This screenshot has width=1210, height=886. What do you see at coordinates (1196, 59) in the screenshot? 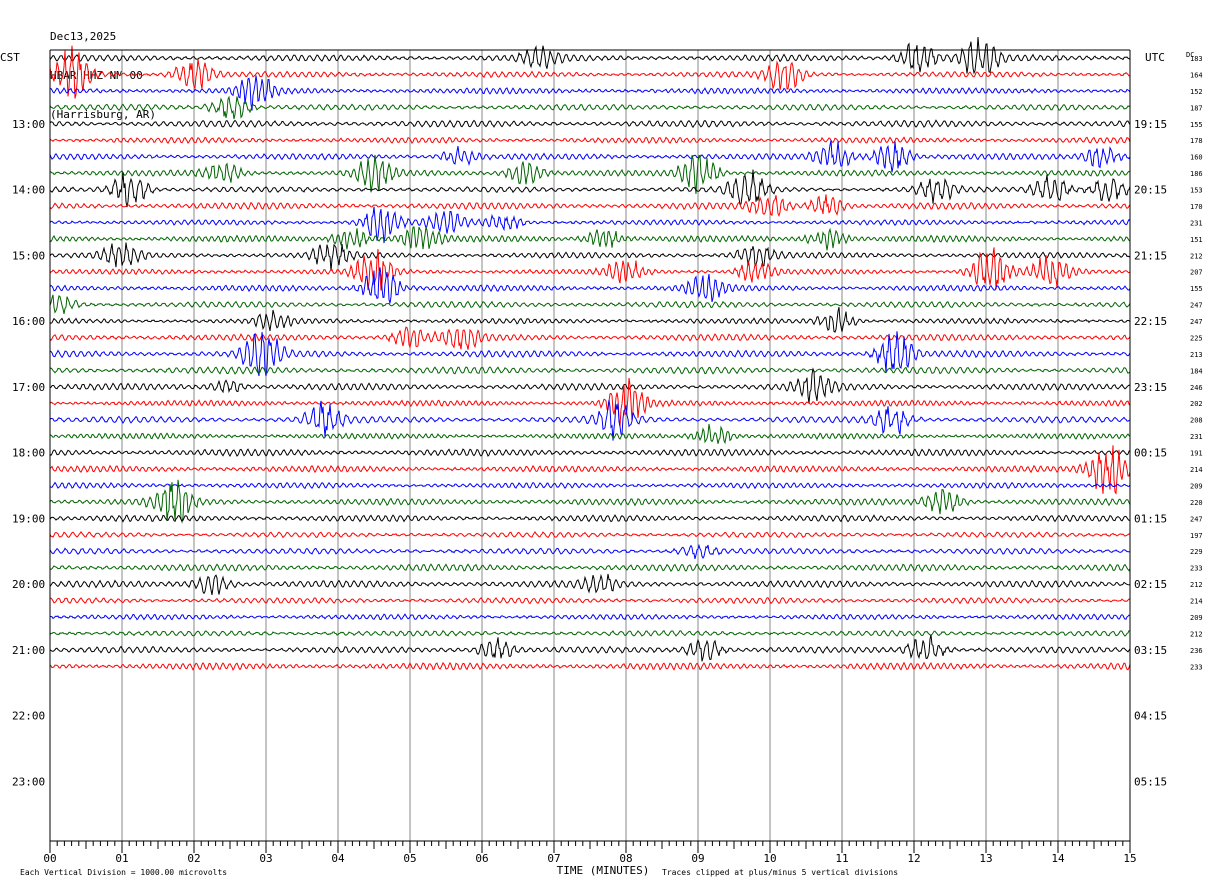
I see `dc-offset-label: 183` at bounding box center [1196, 59].